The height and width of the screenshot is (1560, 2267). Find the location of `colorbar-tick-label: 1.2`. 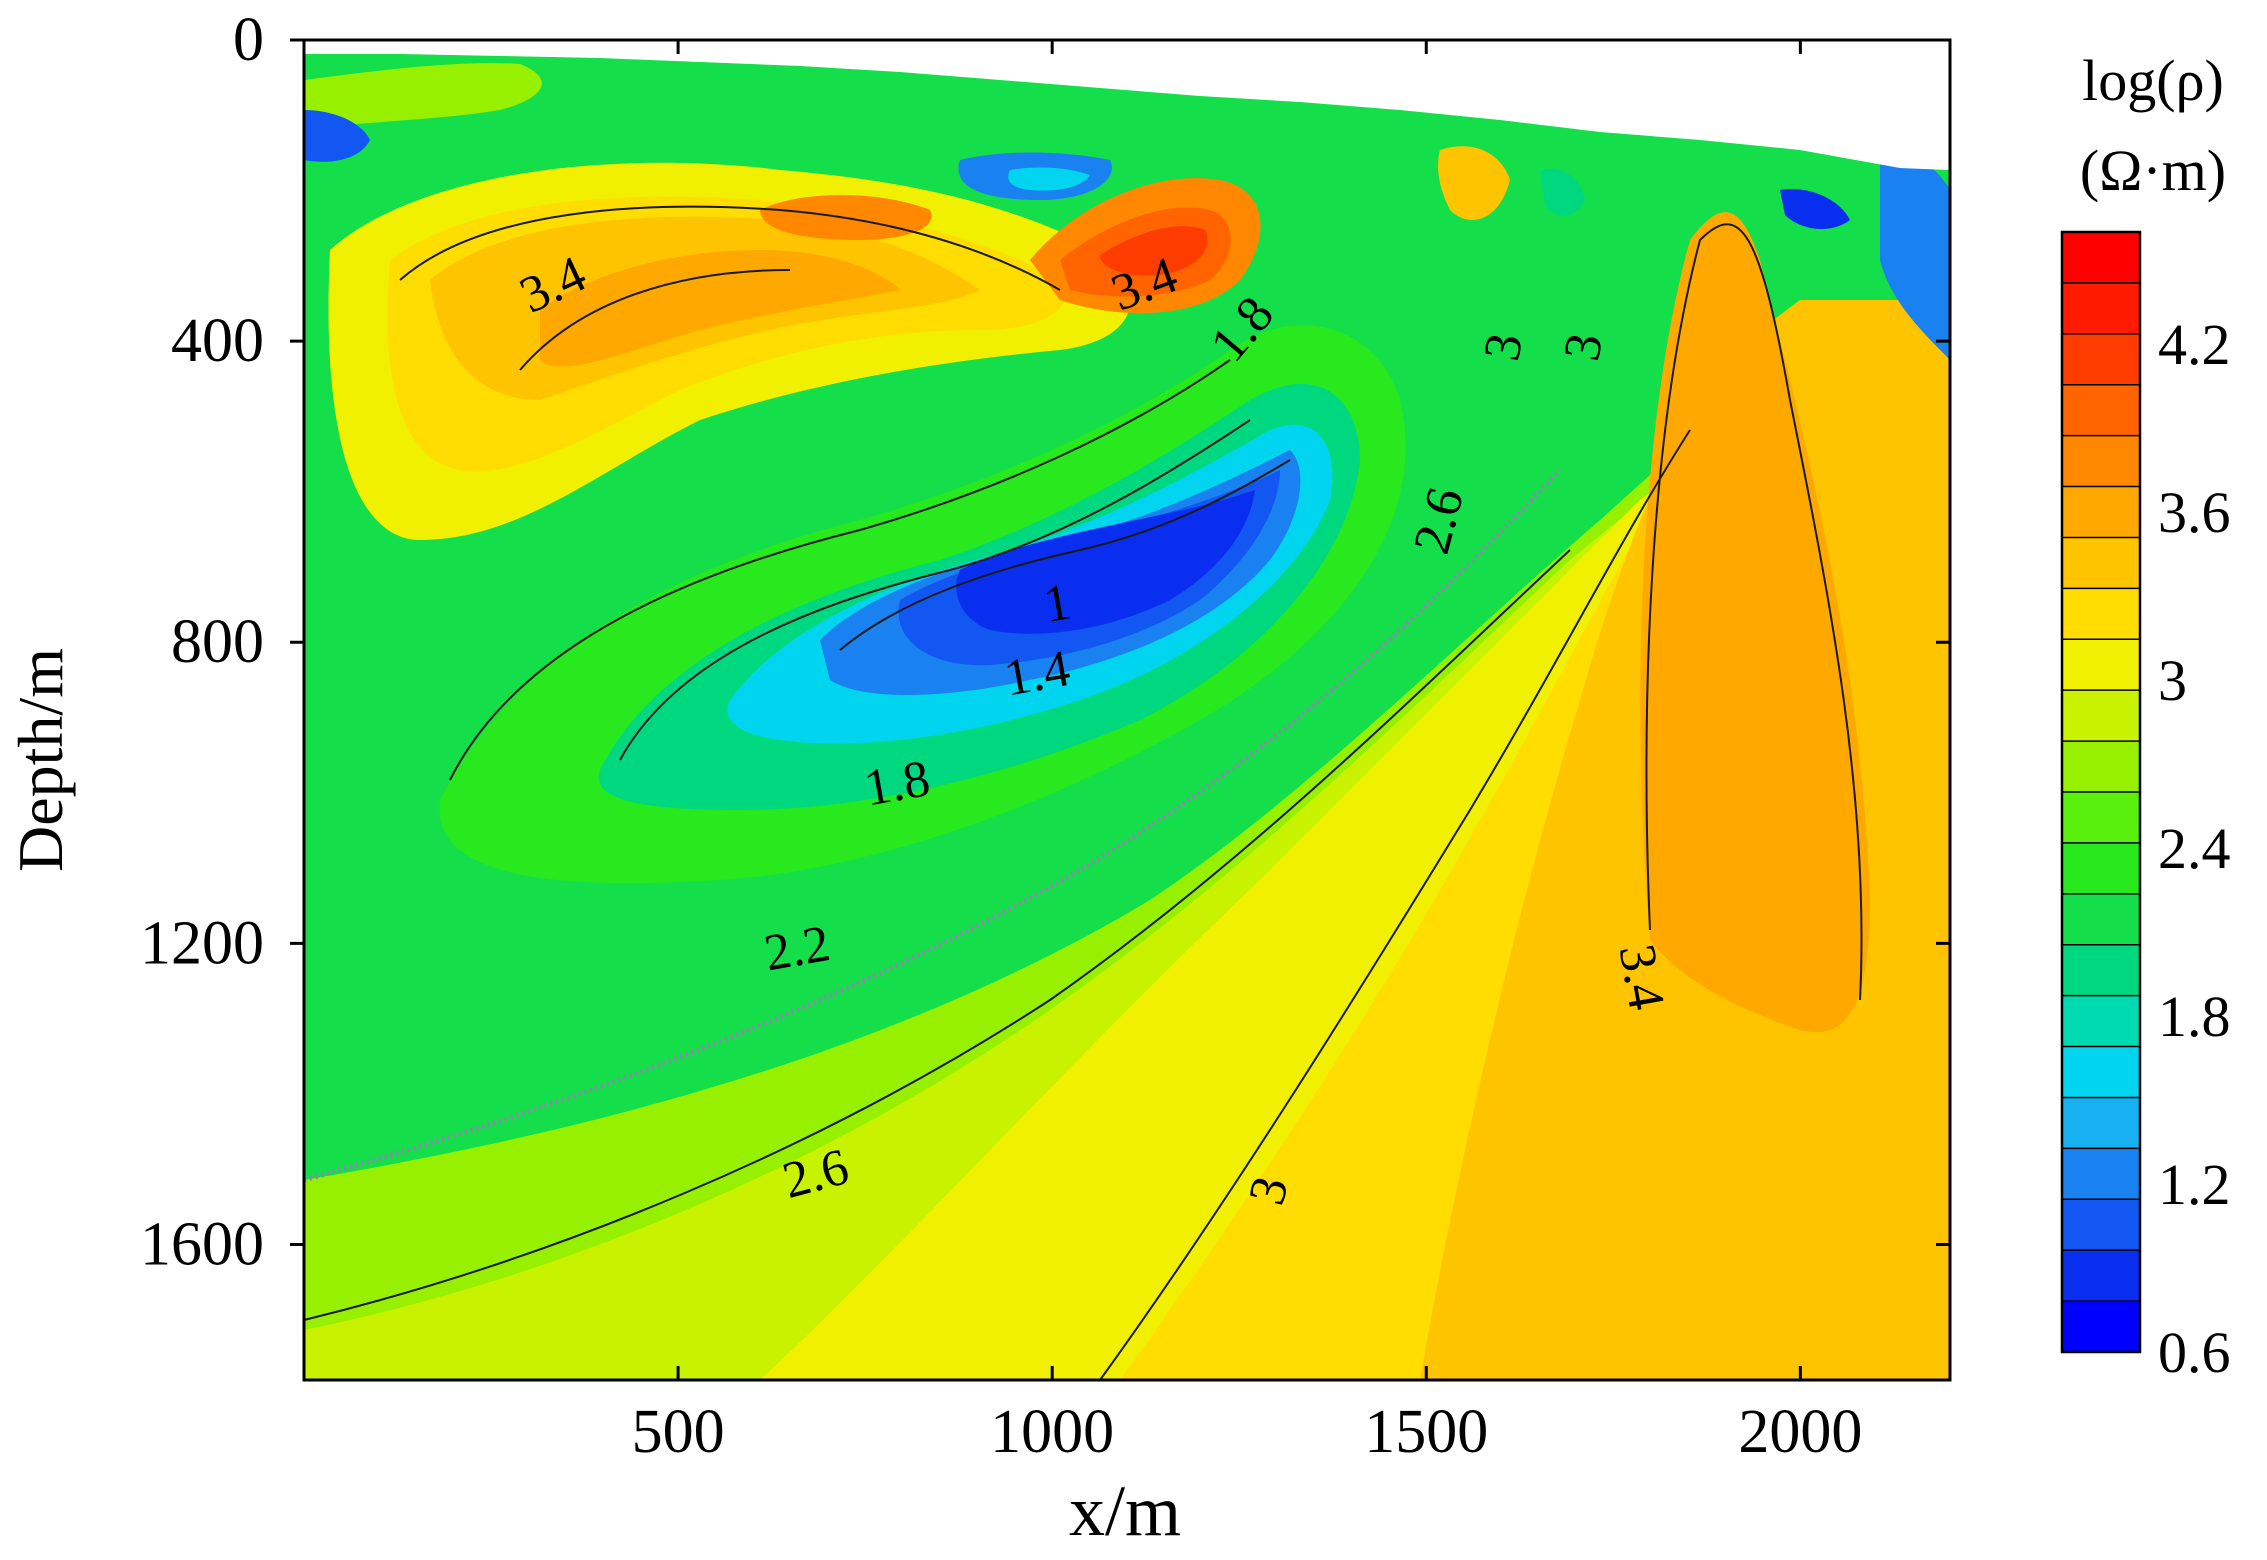

colorbar-tick-label: 1.2 is located at coordinates (2194, 1184).